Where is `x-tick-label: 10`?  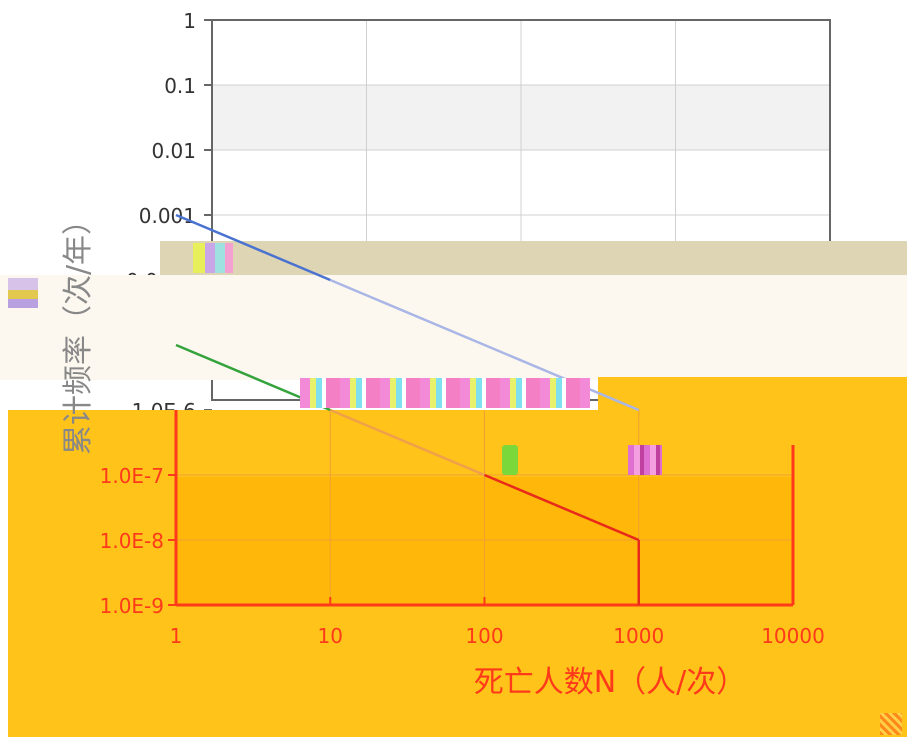 x-tick-label: 10 is located at coordinates (330, 636).